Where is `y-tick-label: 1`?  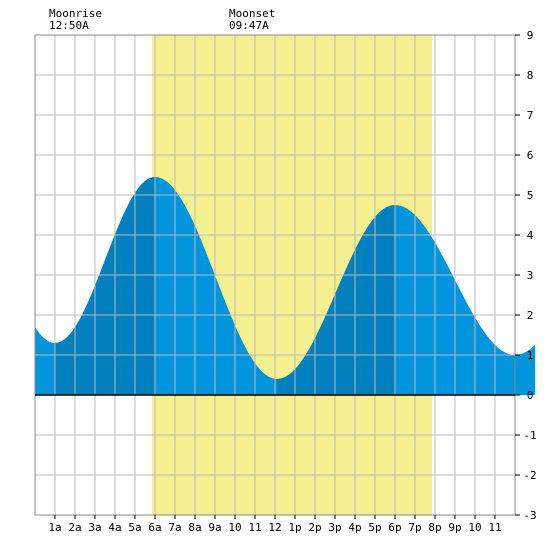 y-tick-label: 1 is located at coordinates (530, 355).